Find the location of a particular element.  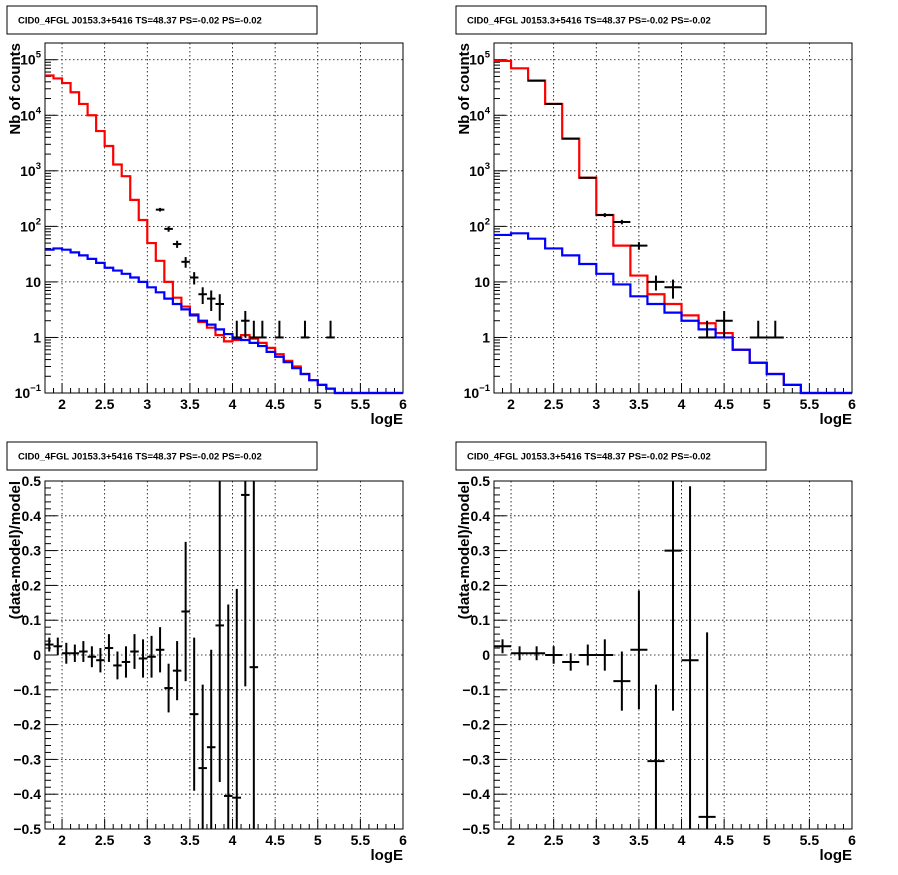

y-tick-label: 10⁻¹ is located at coordinates (28, 392).